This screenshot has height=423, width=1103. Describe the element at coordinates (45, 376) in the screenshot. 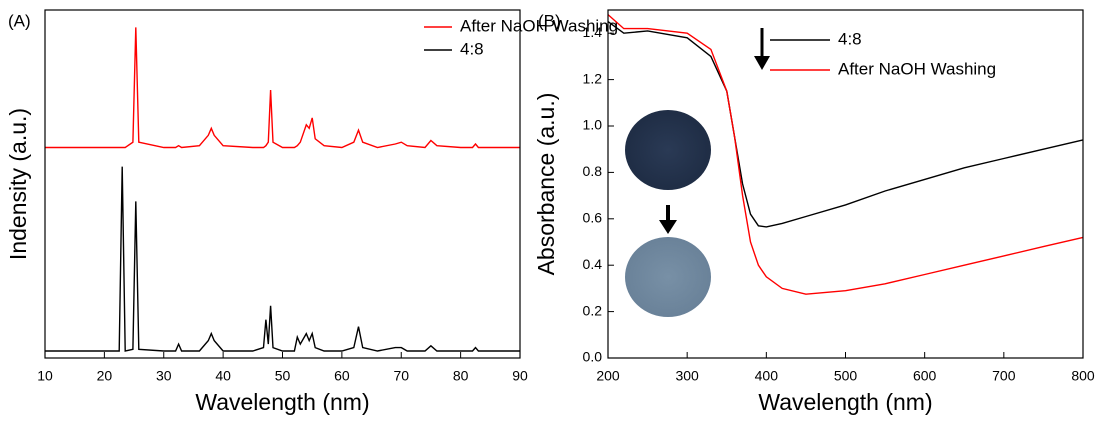

I see `x-tick-label: 10` at that location.